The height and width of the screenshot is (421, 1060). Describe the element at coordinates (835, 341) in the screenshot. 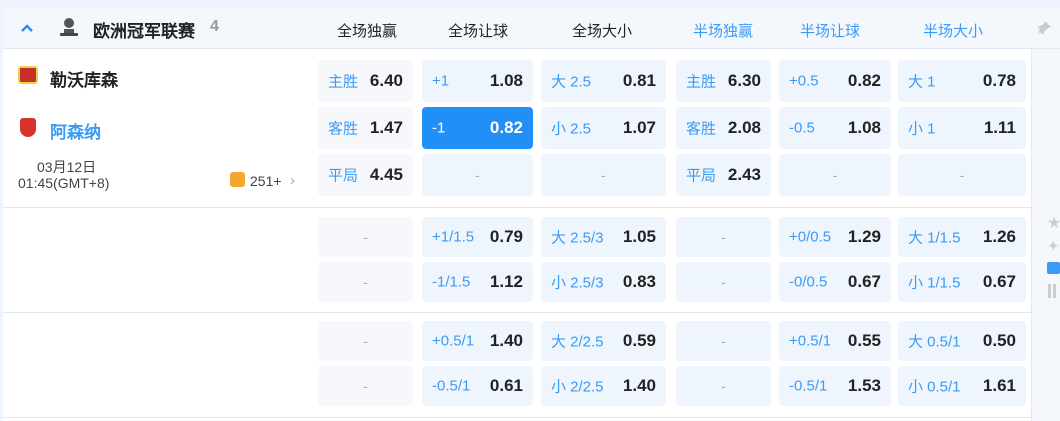

I see `odds-cell: +0.5/1 0.55` at that location.